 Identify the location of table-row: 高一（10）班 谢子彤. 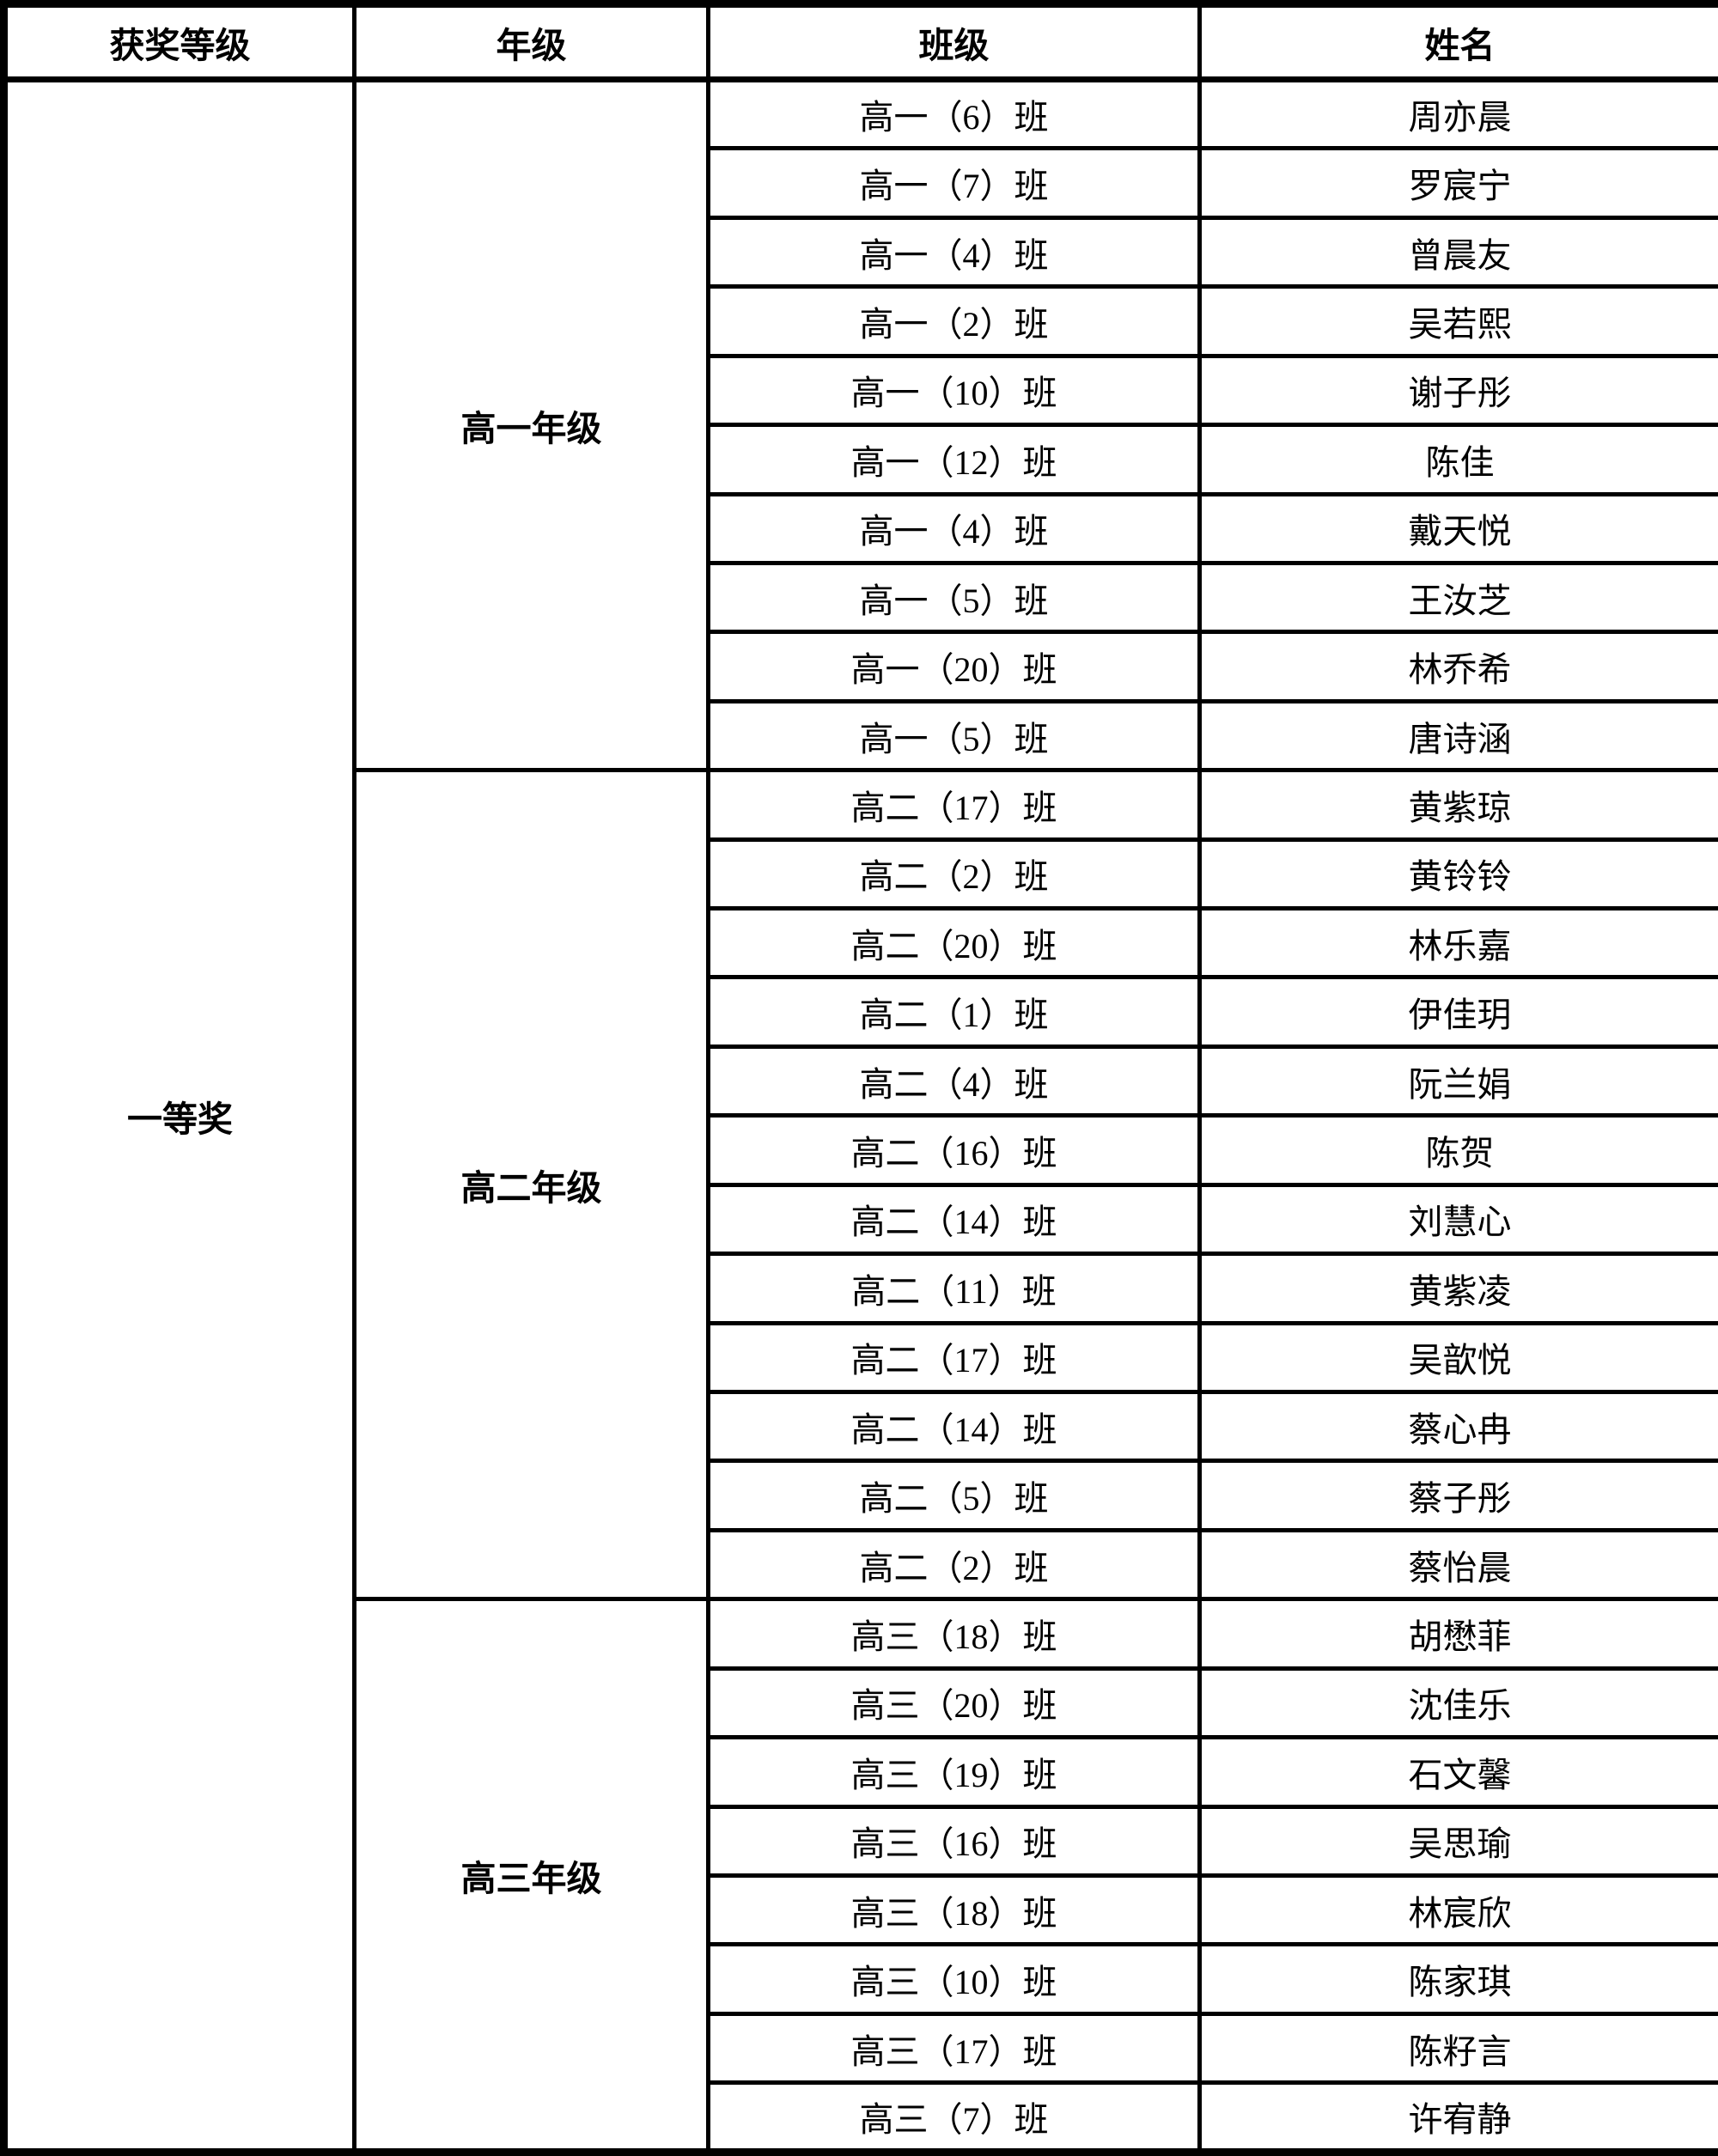
(861, 390).